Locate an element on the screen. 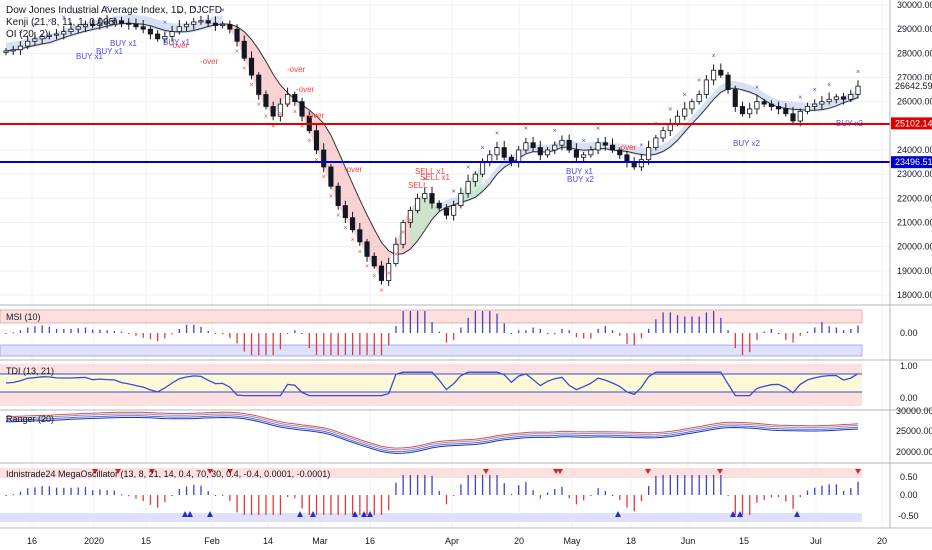 The width and height of the screenshot is (932, 550). tdi-title: TDI (13, 21) is located at coordinates (30, 371).